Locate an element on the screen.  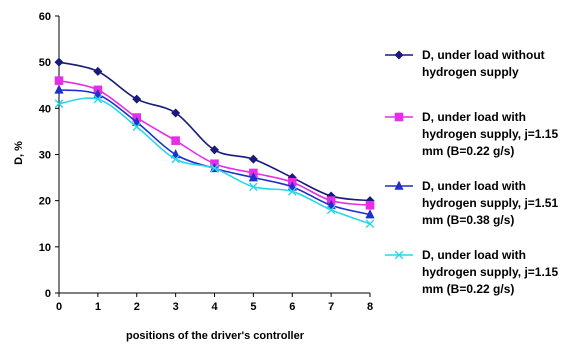
x-tick-labels: 0 1 2 3 4 5 6 7 8 is located at coordinates (214, 307).